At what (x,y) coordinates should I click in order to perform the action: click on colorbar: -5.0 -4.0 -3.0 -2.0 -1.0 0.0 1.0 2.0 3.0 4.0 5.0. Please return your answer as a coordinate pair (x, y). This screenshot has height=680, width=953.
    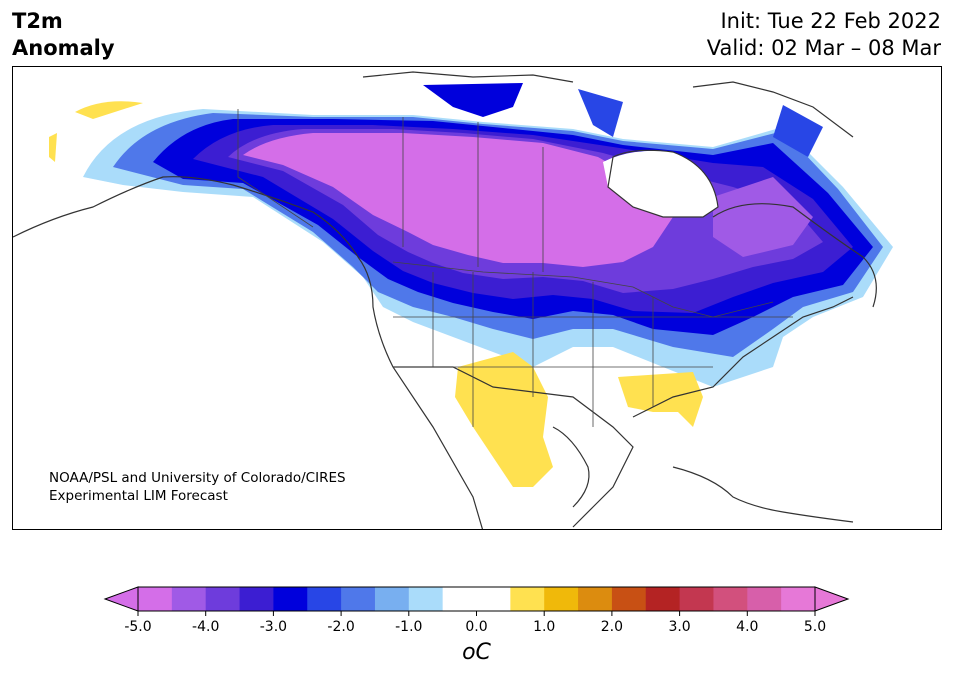
    Looking at the image, I should click on (476, 610).